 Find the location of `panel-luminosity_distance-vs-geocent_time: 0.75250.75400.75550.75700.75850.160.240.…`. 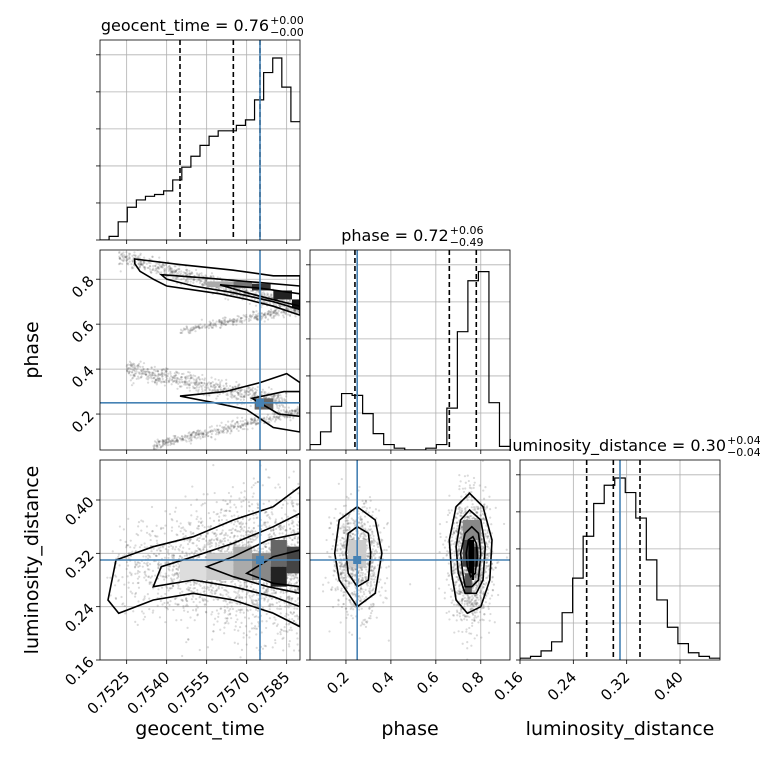

panel-luminosity_distance-vs-geocent_time: 0.75250.75400.75550.75700.75850.160.240.… is located at coordinates (181, 588).